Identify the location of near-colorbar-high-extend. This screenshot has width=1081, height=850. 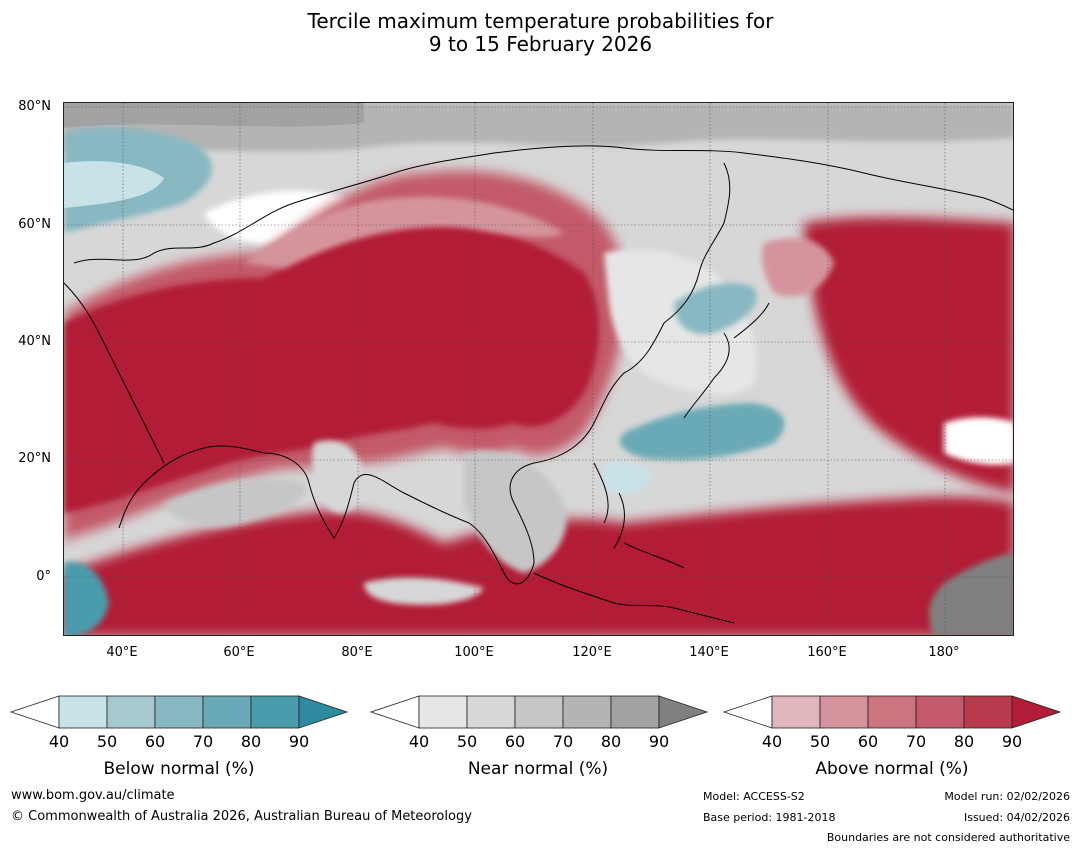
(683, 712).